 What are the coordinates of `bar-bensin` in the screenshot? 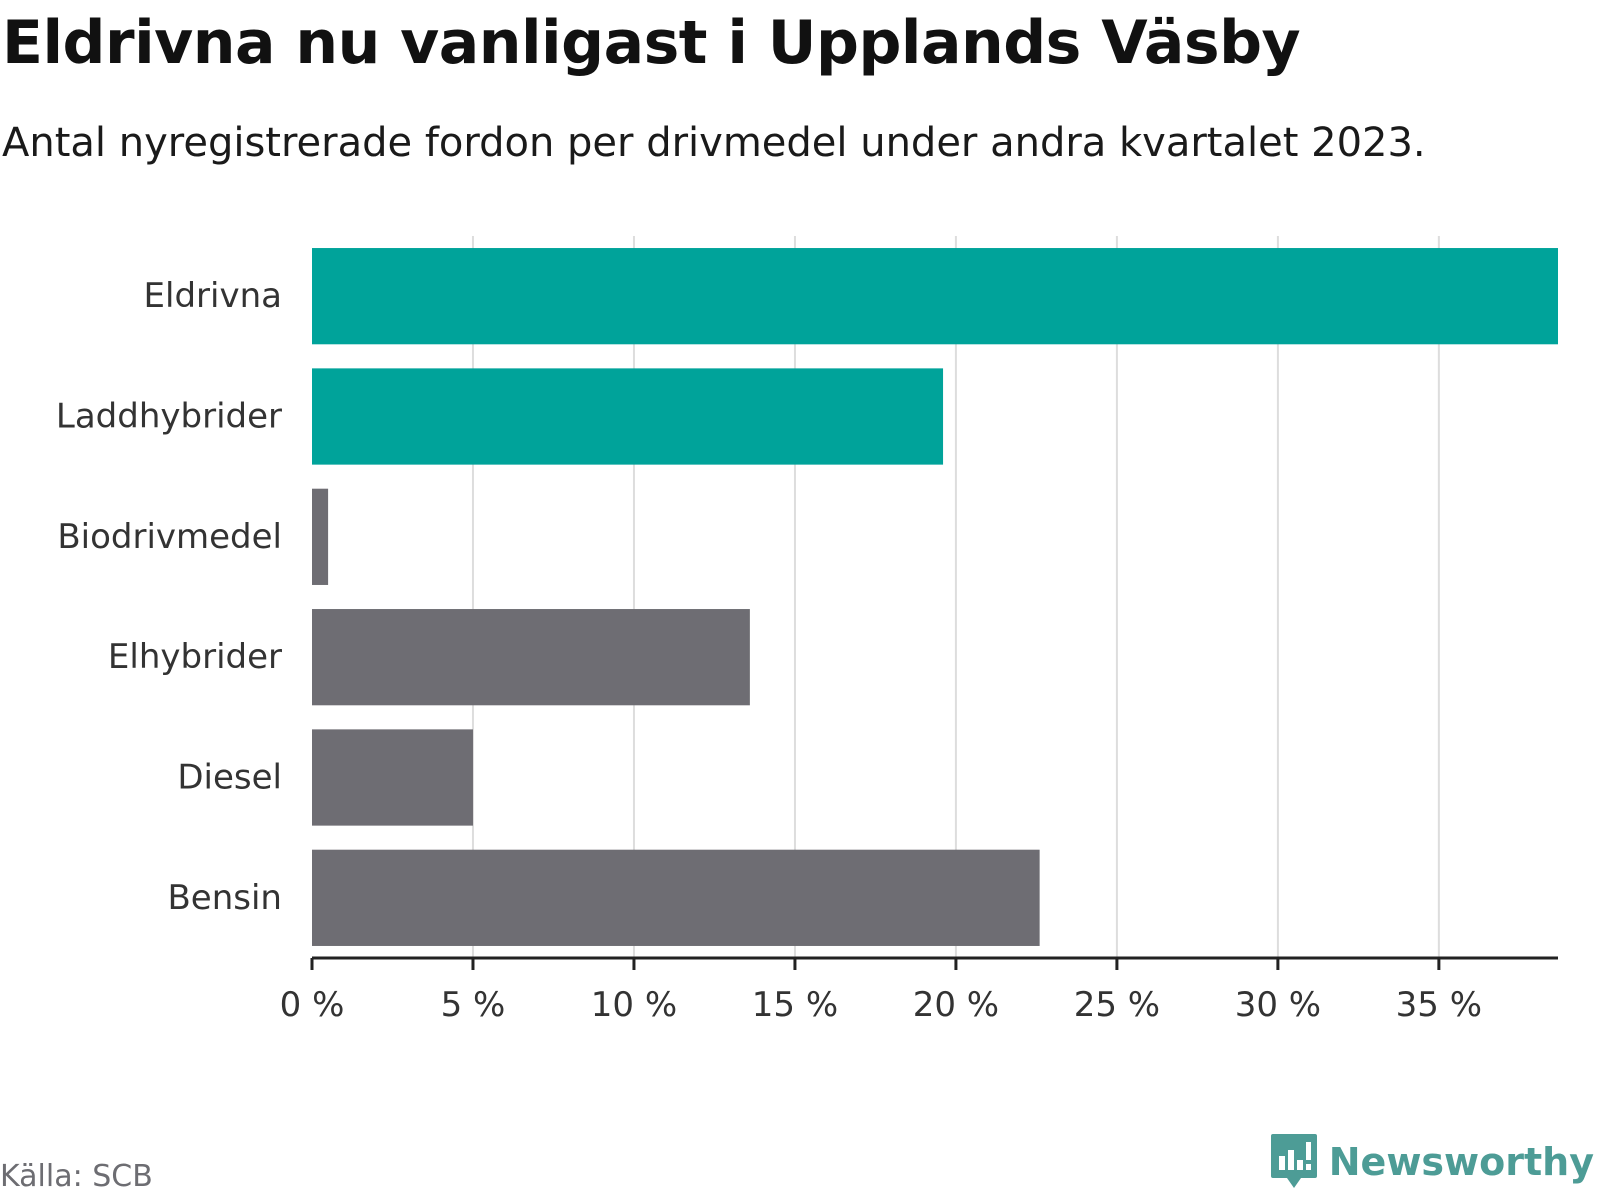 It's located at (676, 897).